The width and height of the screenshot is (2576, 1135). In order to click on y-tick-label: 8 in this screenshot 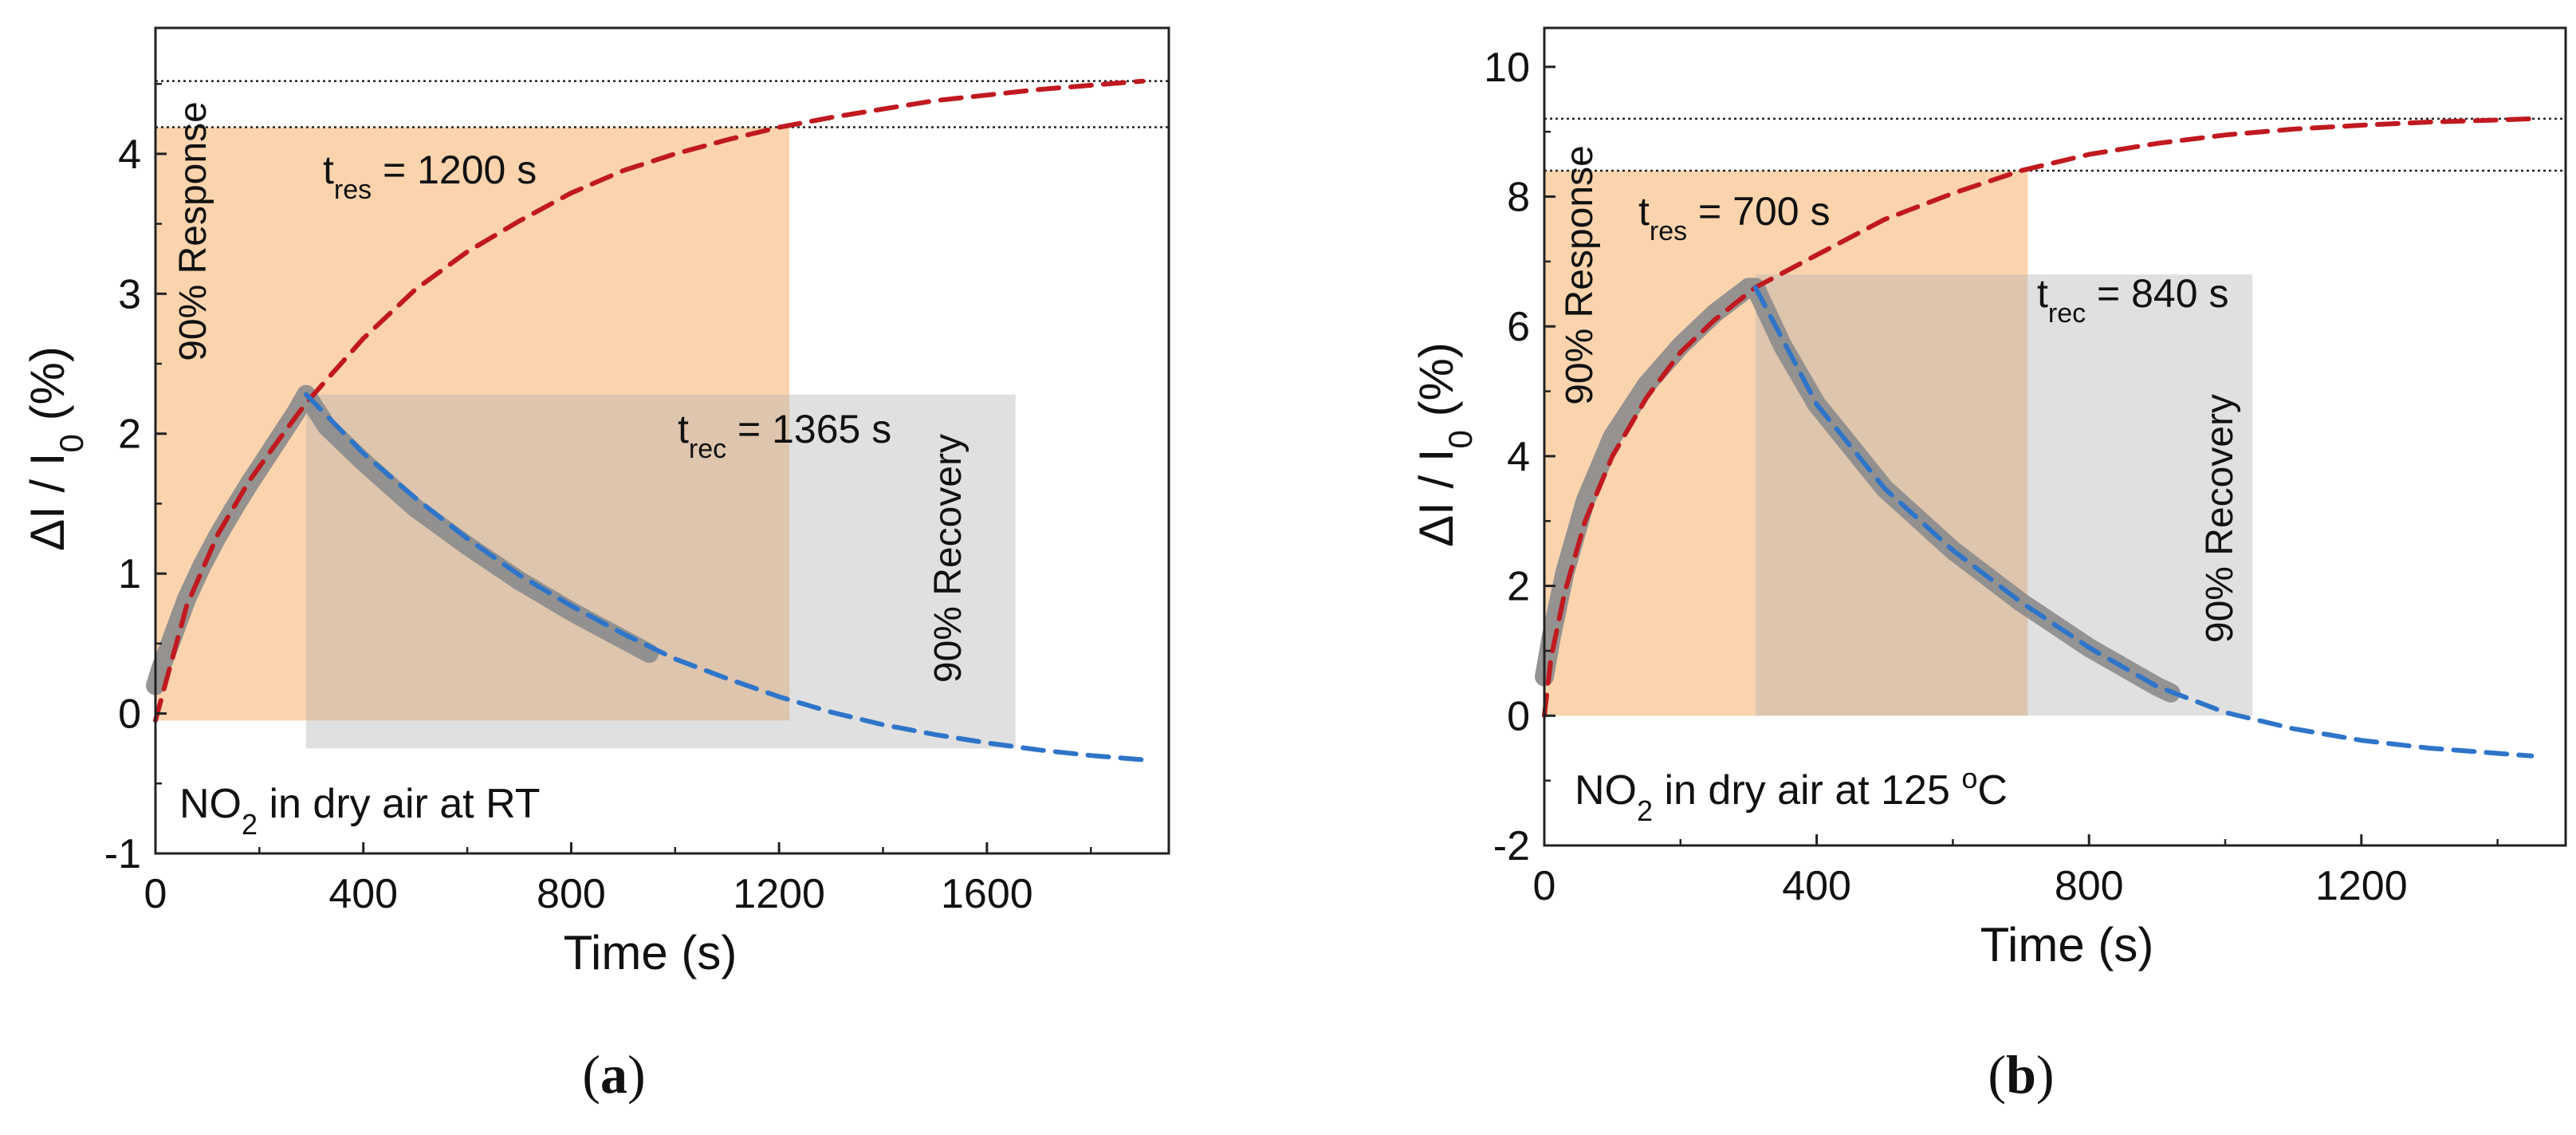, I will do `click(1518, 198)`.